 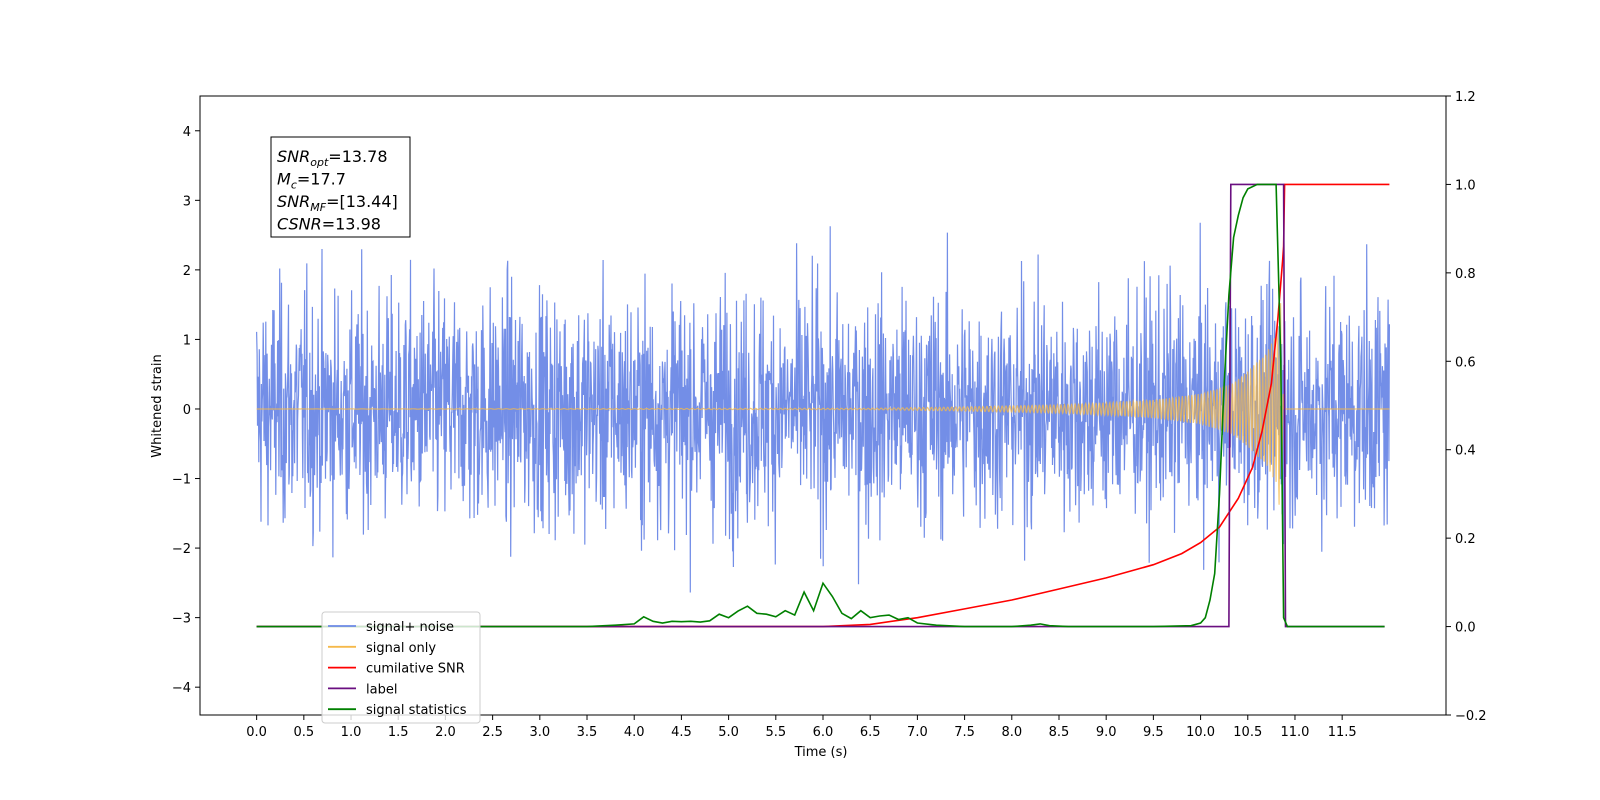 What do you see at coordinates (157, 405) in the screenshot?
I see `y-axis-label: Whitened strain` at bounding box center [157, 405].